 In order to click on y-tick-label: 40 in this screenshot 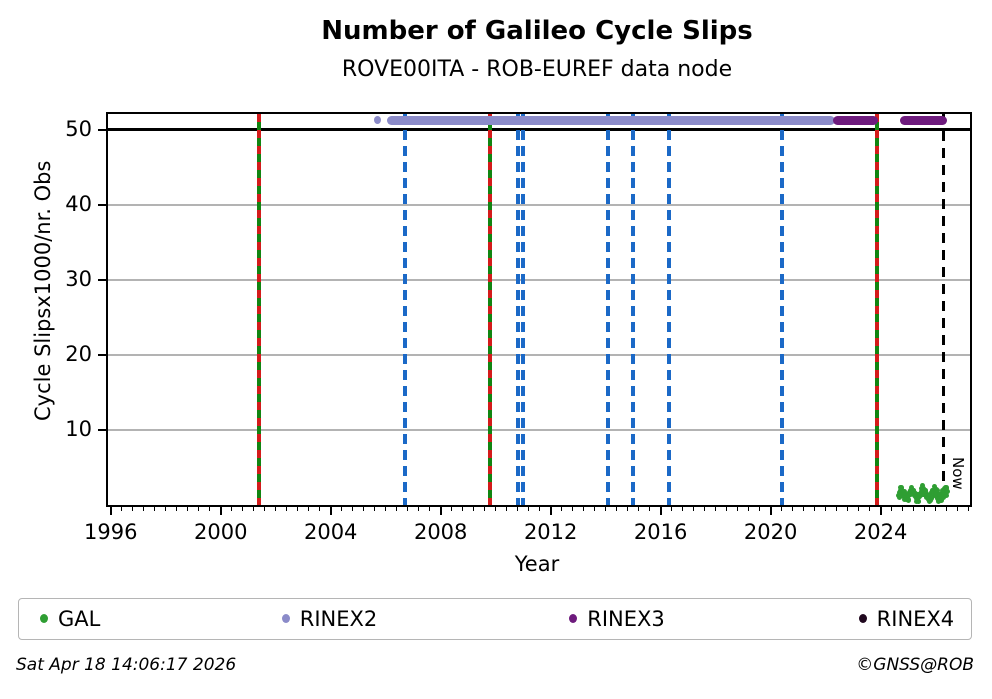, I will do `click(78, 203)`.